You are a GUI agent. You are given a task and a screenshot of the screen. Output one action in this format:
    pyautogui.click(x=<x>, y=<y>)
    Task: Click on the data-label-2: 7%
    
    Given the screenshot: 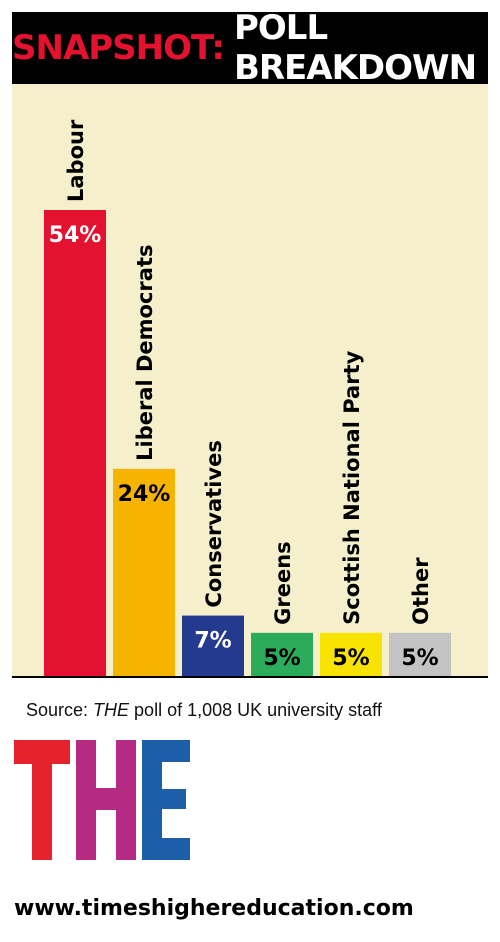 What is the action you would take?
    pyautogui.click(x=212, y=641)
    